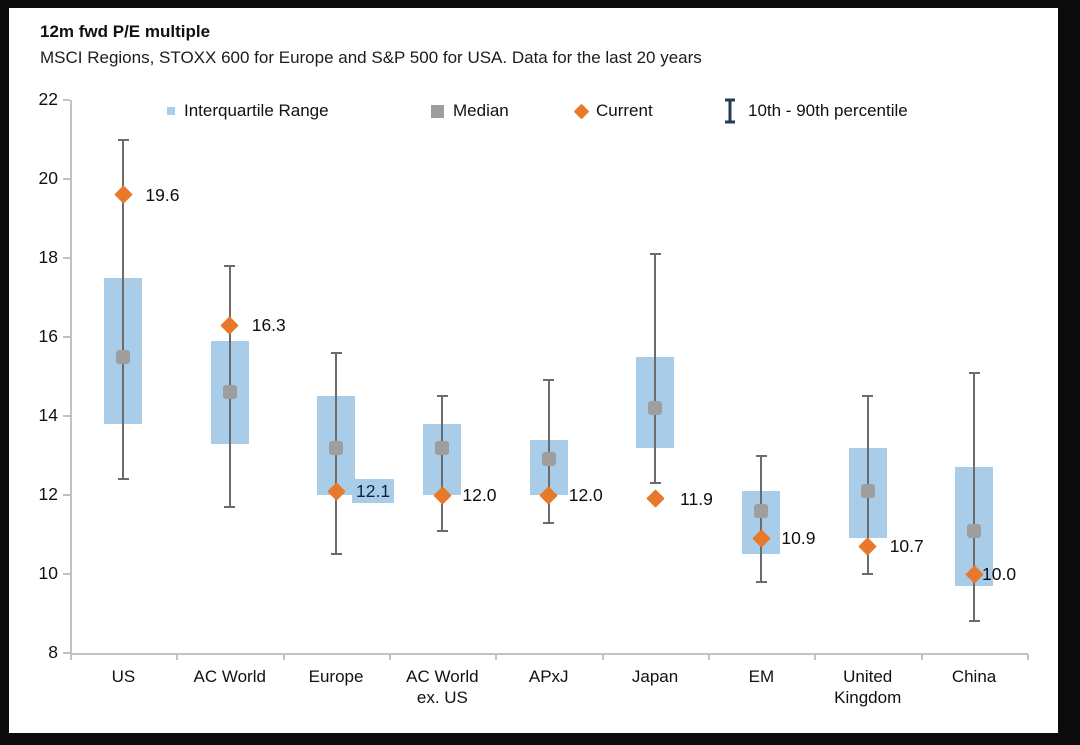 Image resolution: width=1080 pixels, height=745 pixels. What do you see at coordinates (761, 676) in the screenshot?
I see `category-label: EM` at bounding box center [761, 676].